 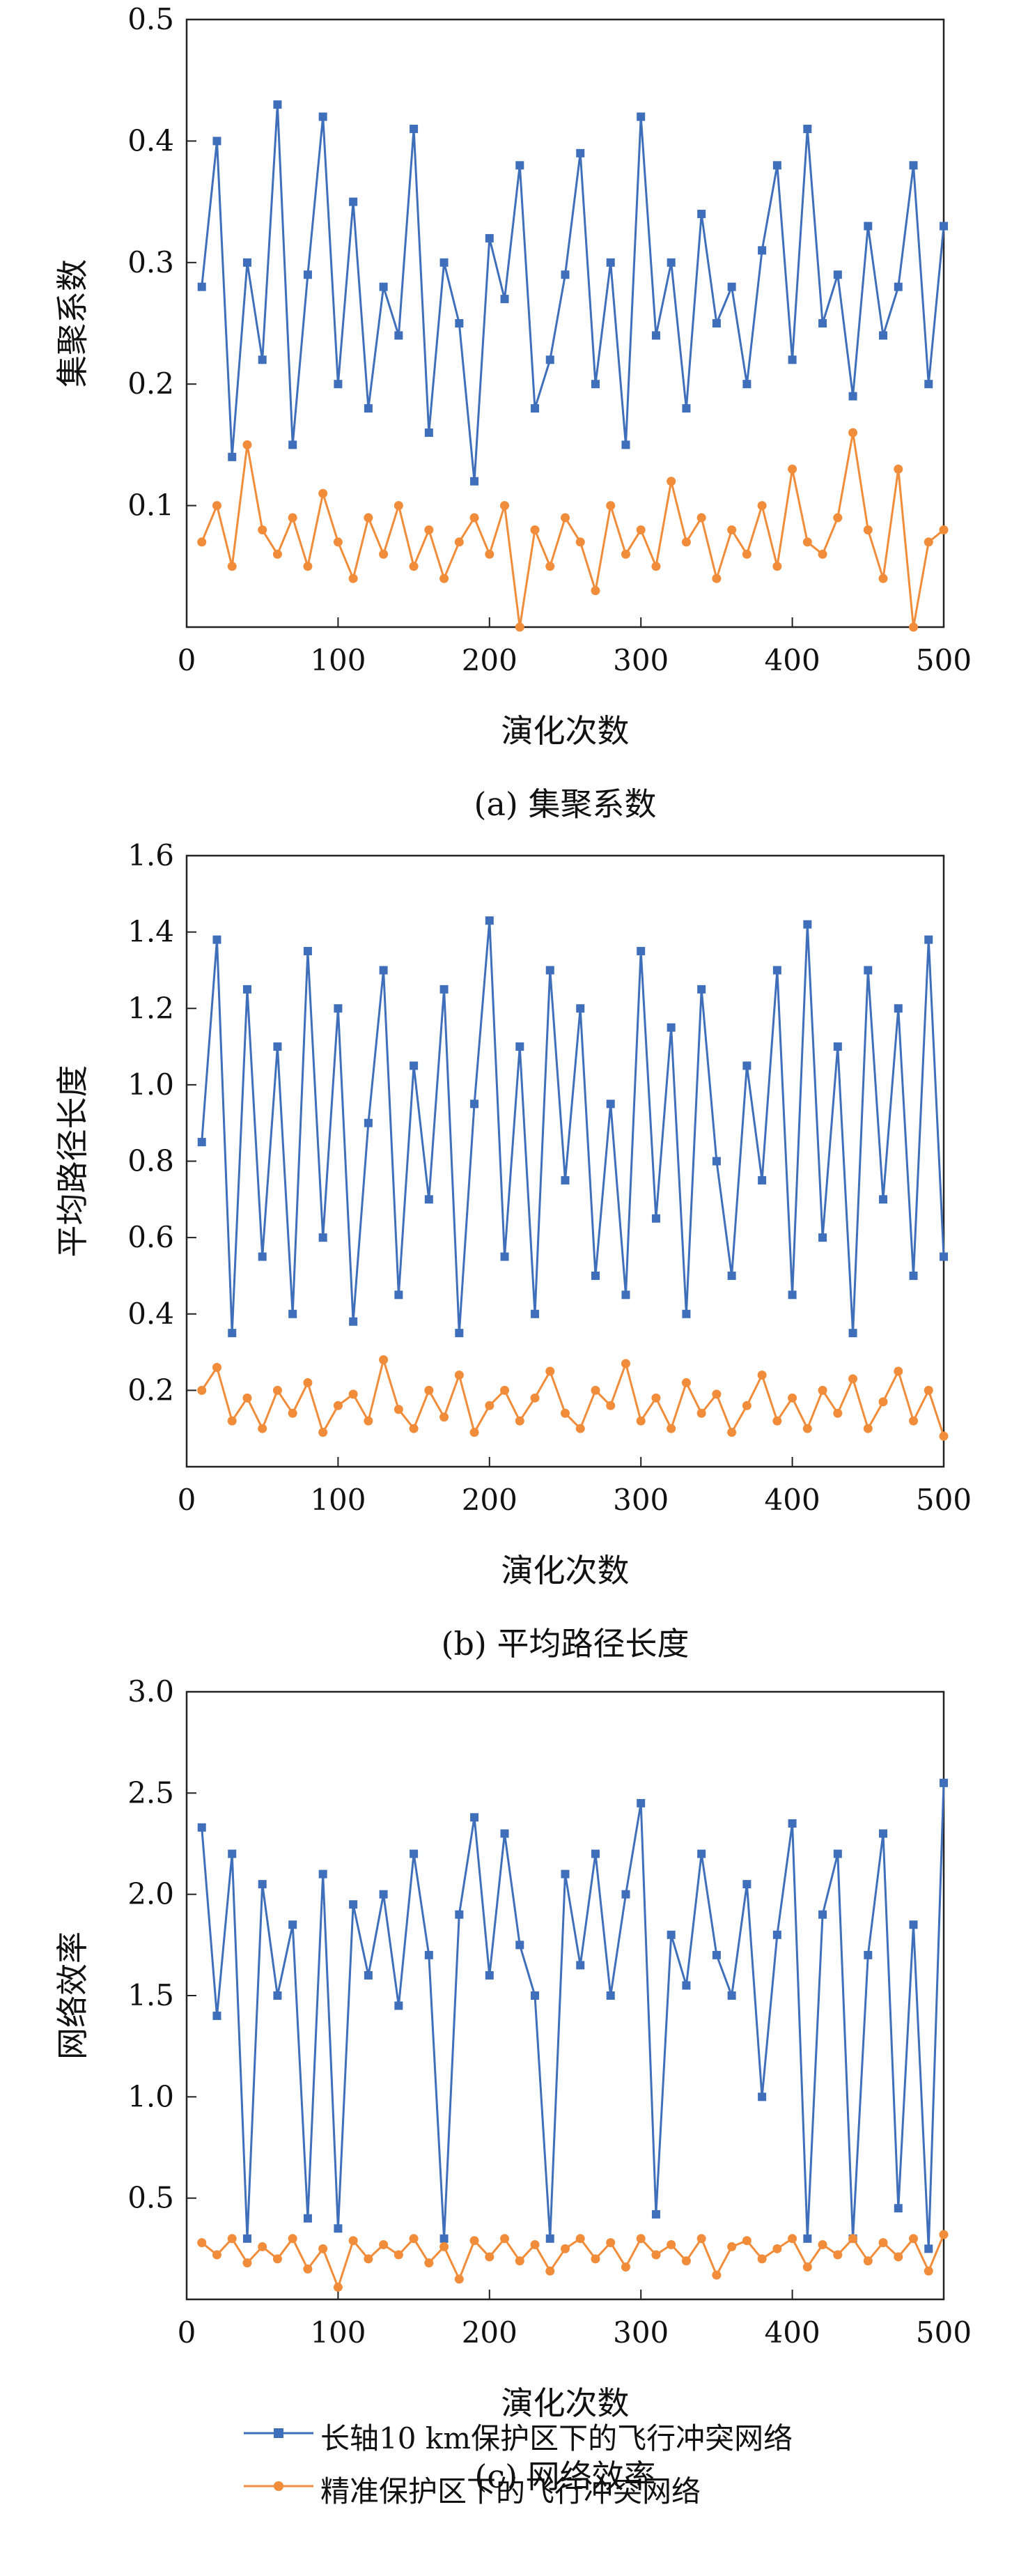 What do you see at coordinates (72, 323) in the screenshot?
I see `y-axis-title: 集聚系数` at bounding box center [72, 323].